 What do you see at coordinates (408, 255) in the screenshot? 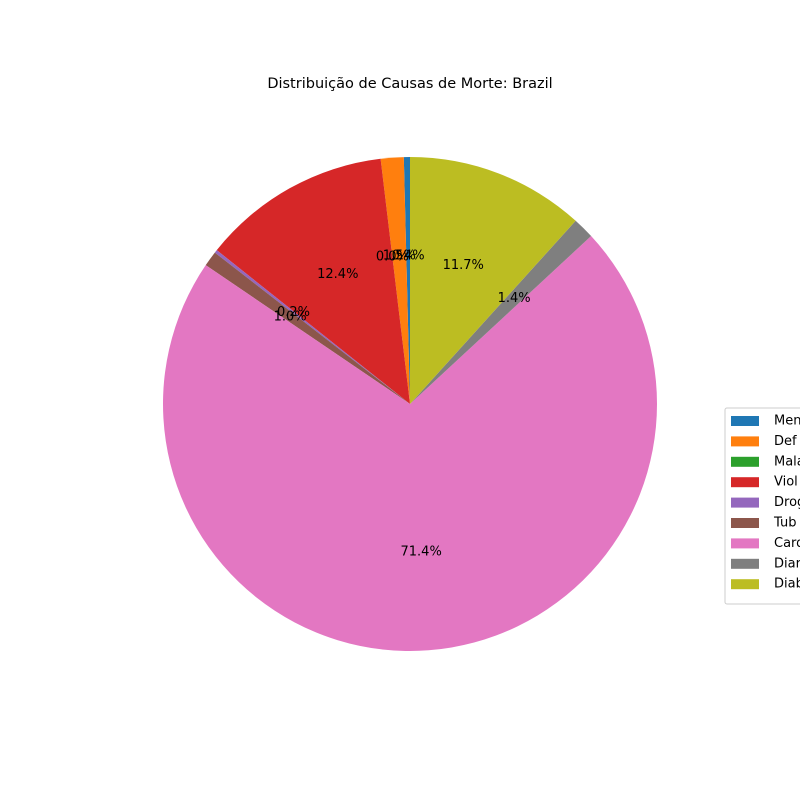
I see `pie-slice-label-0: 0.4%` at bounding box center [408, 255].